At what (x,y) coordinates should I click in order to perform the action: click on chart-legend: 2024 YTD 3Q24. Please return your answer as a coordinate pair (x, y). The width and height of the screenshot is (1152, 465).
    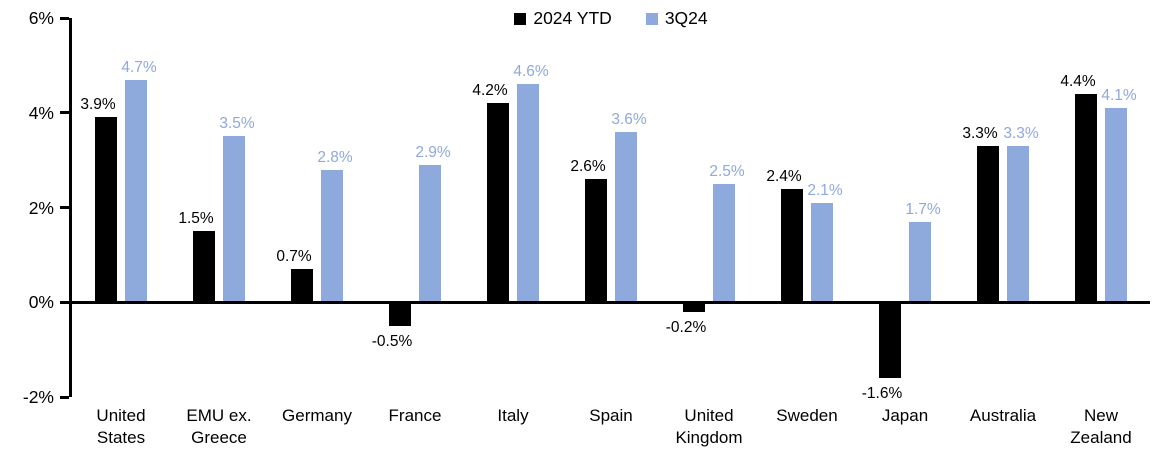
    Looking at the image, I should click on (611, 18).